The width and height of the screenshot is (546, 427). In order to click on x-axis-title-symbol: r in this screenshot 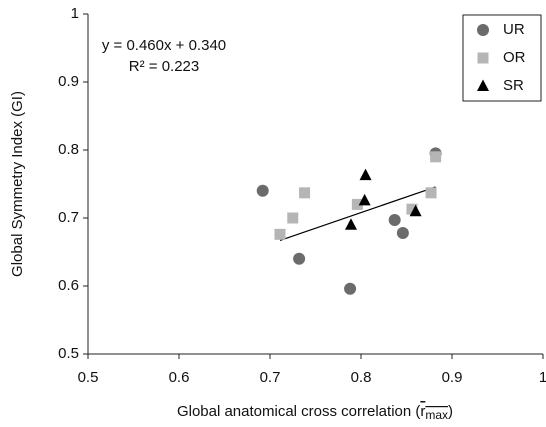, I will do `click(422, 411)`.